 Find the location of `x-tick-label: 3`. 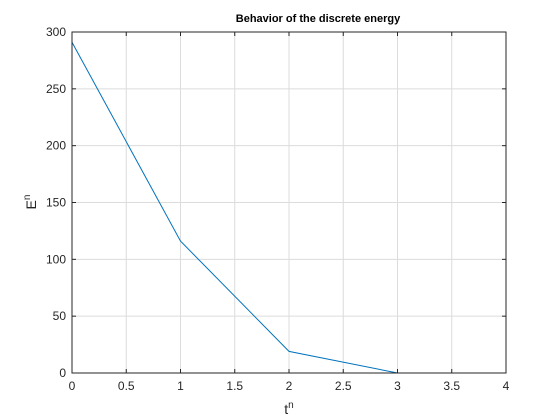

x-tick-label: 3 is located at coordinates (397, 386).